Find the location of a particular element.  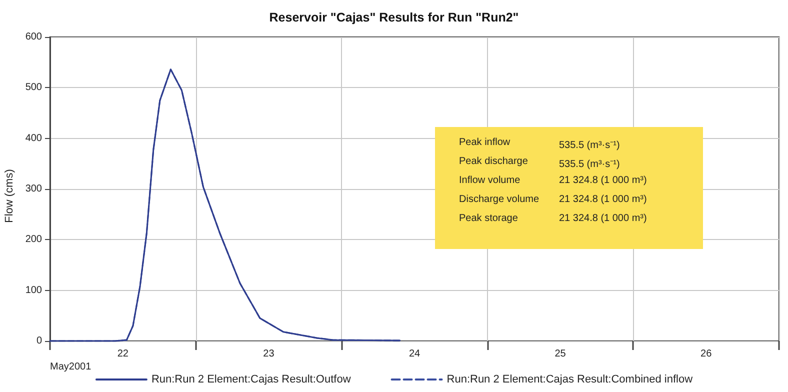

chart-title: Reservoir "Cajas" Results for Run "Run2" is located at coordinates (394, 17).